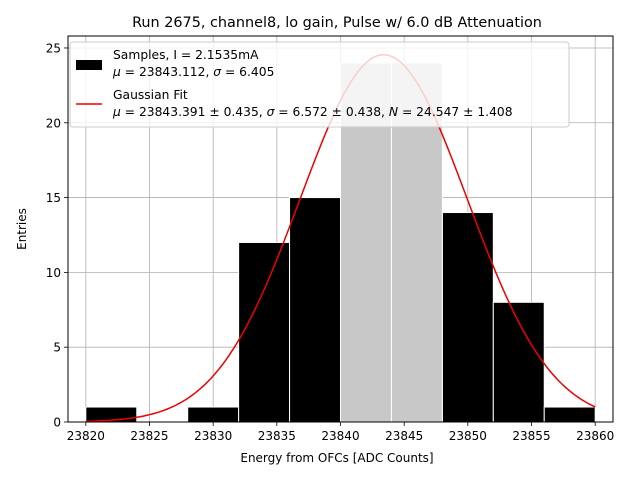  I want to click on y-tick-label: 15, so click(53, 198).